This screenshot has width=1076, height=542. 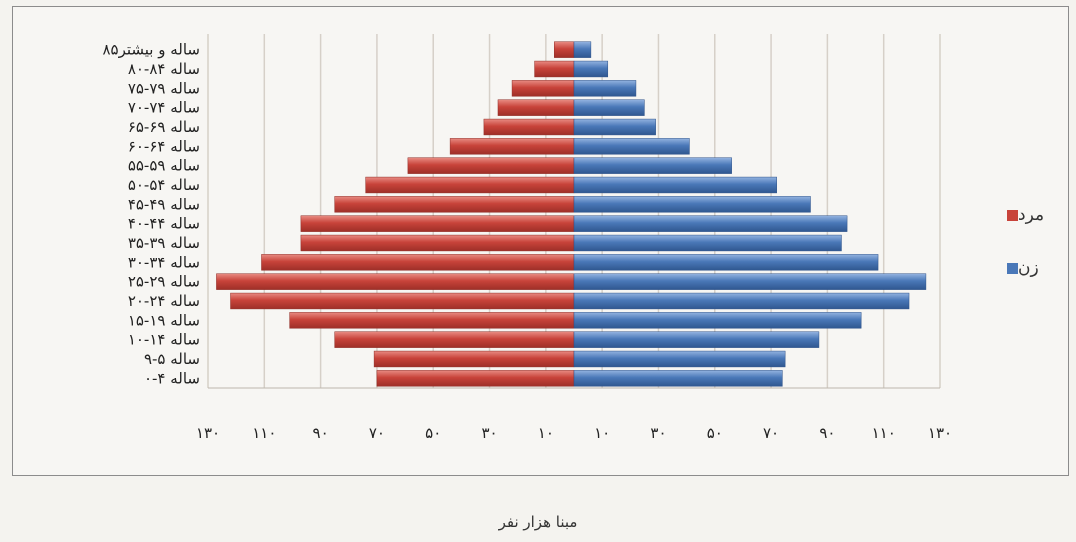 What do you see at coordinates (164, 88) in the screenshot?
I see `category-label: ۷۵-۷۹ ساله` at bounding box center [164, 88].